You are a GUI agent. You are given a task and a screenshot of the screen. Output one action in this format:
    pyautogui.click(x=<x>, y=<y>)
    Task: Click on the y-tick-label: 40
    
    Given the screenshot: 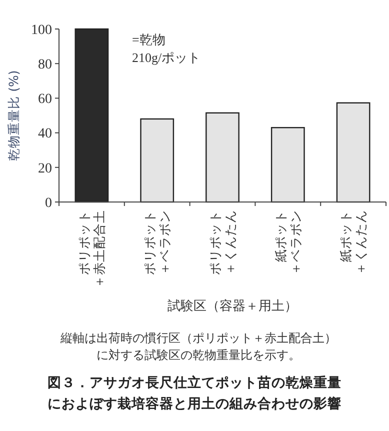 What is the action you would take?
    pyautogui.click(x=45, y=134)
    